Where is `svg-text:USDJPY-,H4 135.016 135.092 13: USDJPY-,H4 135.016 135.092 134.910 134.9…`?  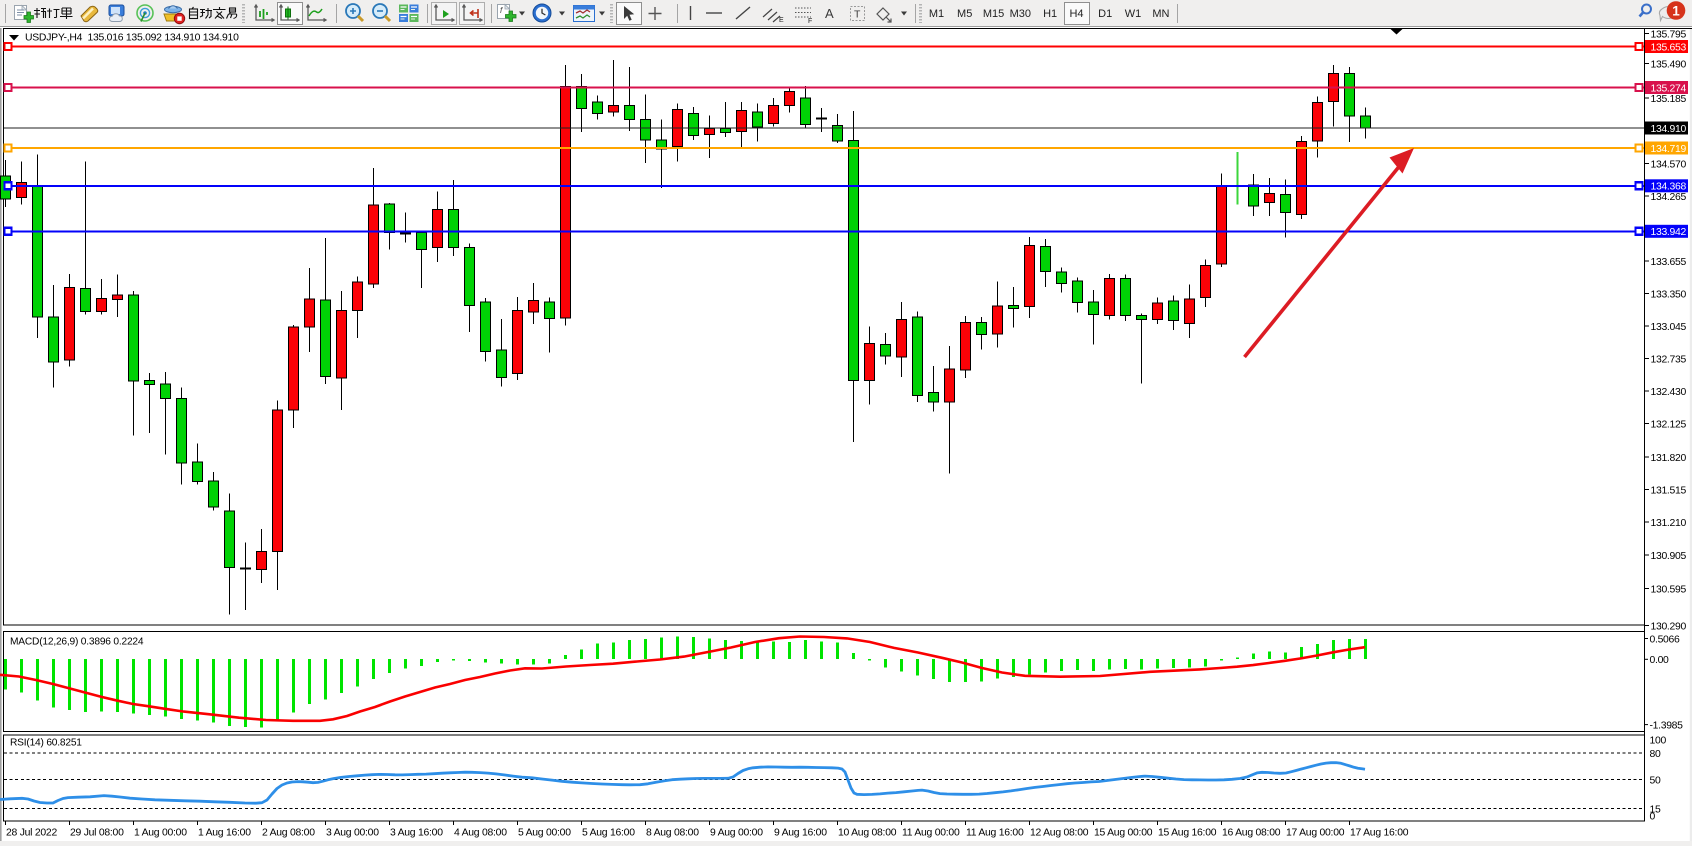
svg-text:USDJPY-,H4 135.016 135.092 13: USDJPY-,H4 135.016 135.092 134.910 134.9… is located at coordinates (132, 38).